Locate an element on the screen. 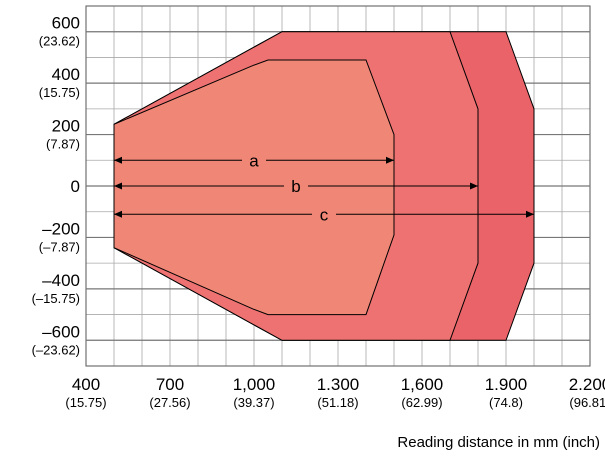  zone-label-c: c is located at coordinates (324, 214).